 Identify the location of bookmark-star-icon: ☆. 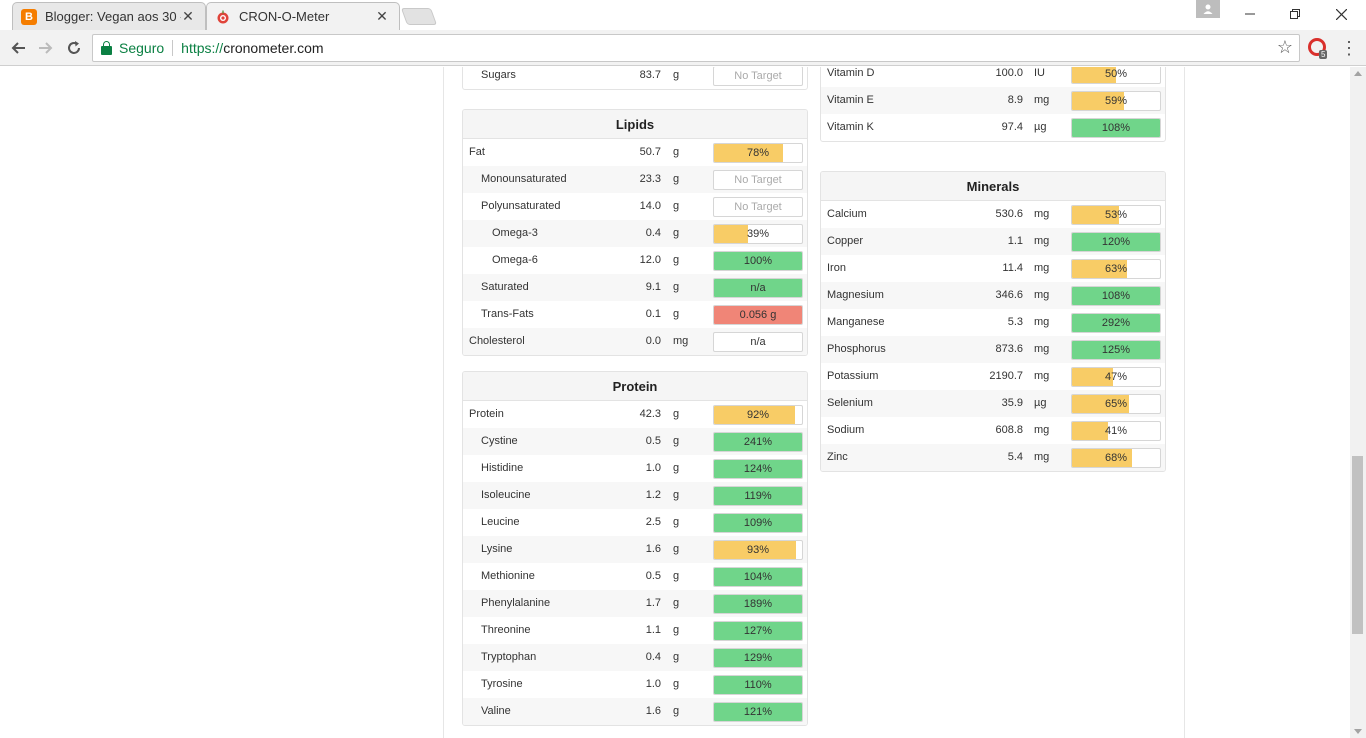
(1284, 47).